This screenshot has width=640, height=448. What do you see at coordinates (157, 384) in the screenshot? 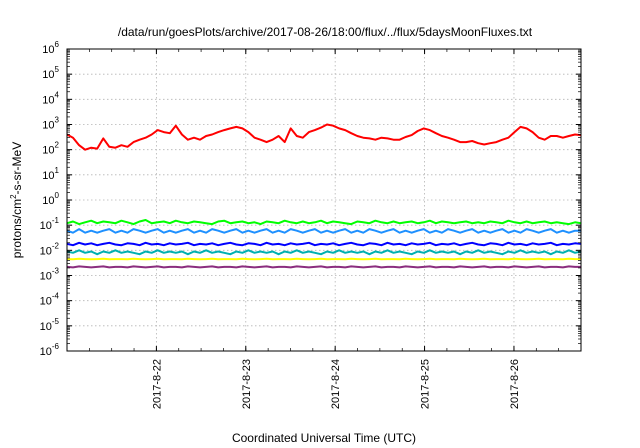
I see `x-tick-label: 2017-8-22` at bounding box center [157, 384].